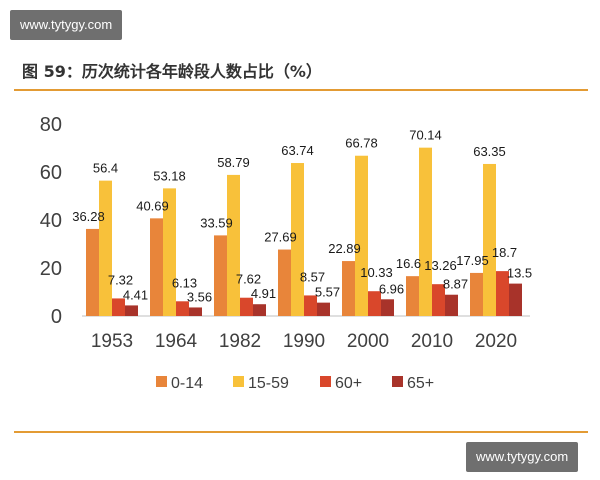  I want to click on bar-15-59-2000, so click(361, 235).